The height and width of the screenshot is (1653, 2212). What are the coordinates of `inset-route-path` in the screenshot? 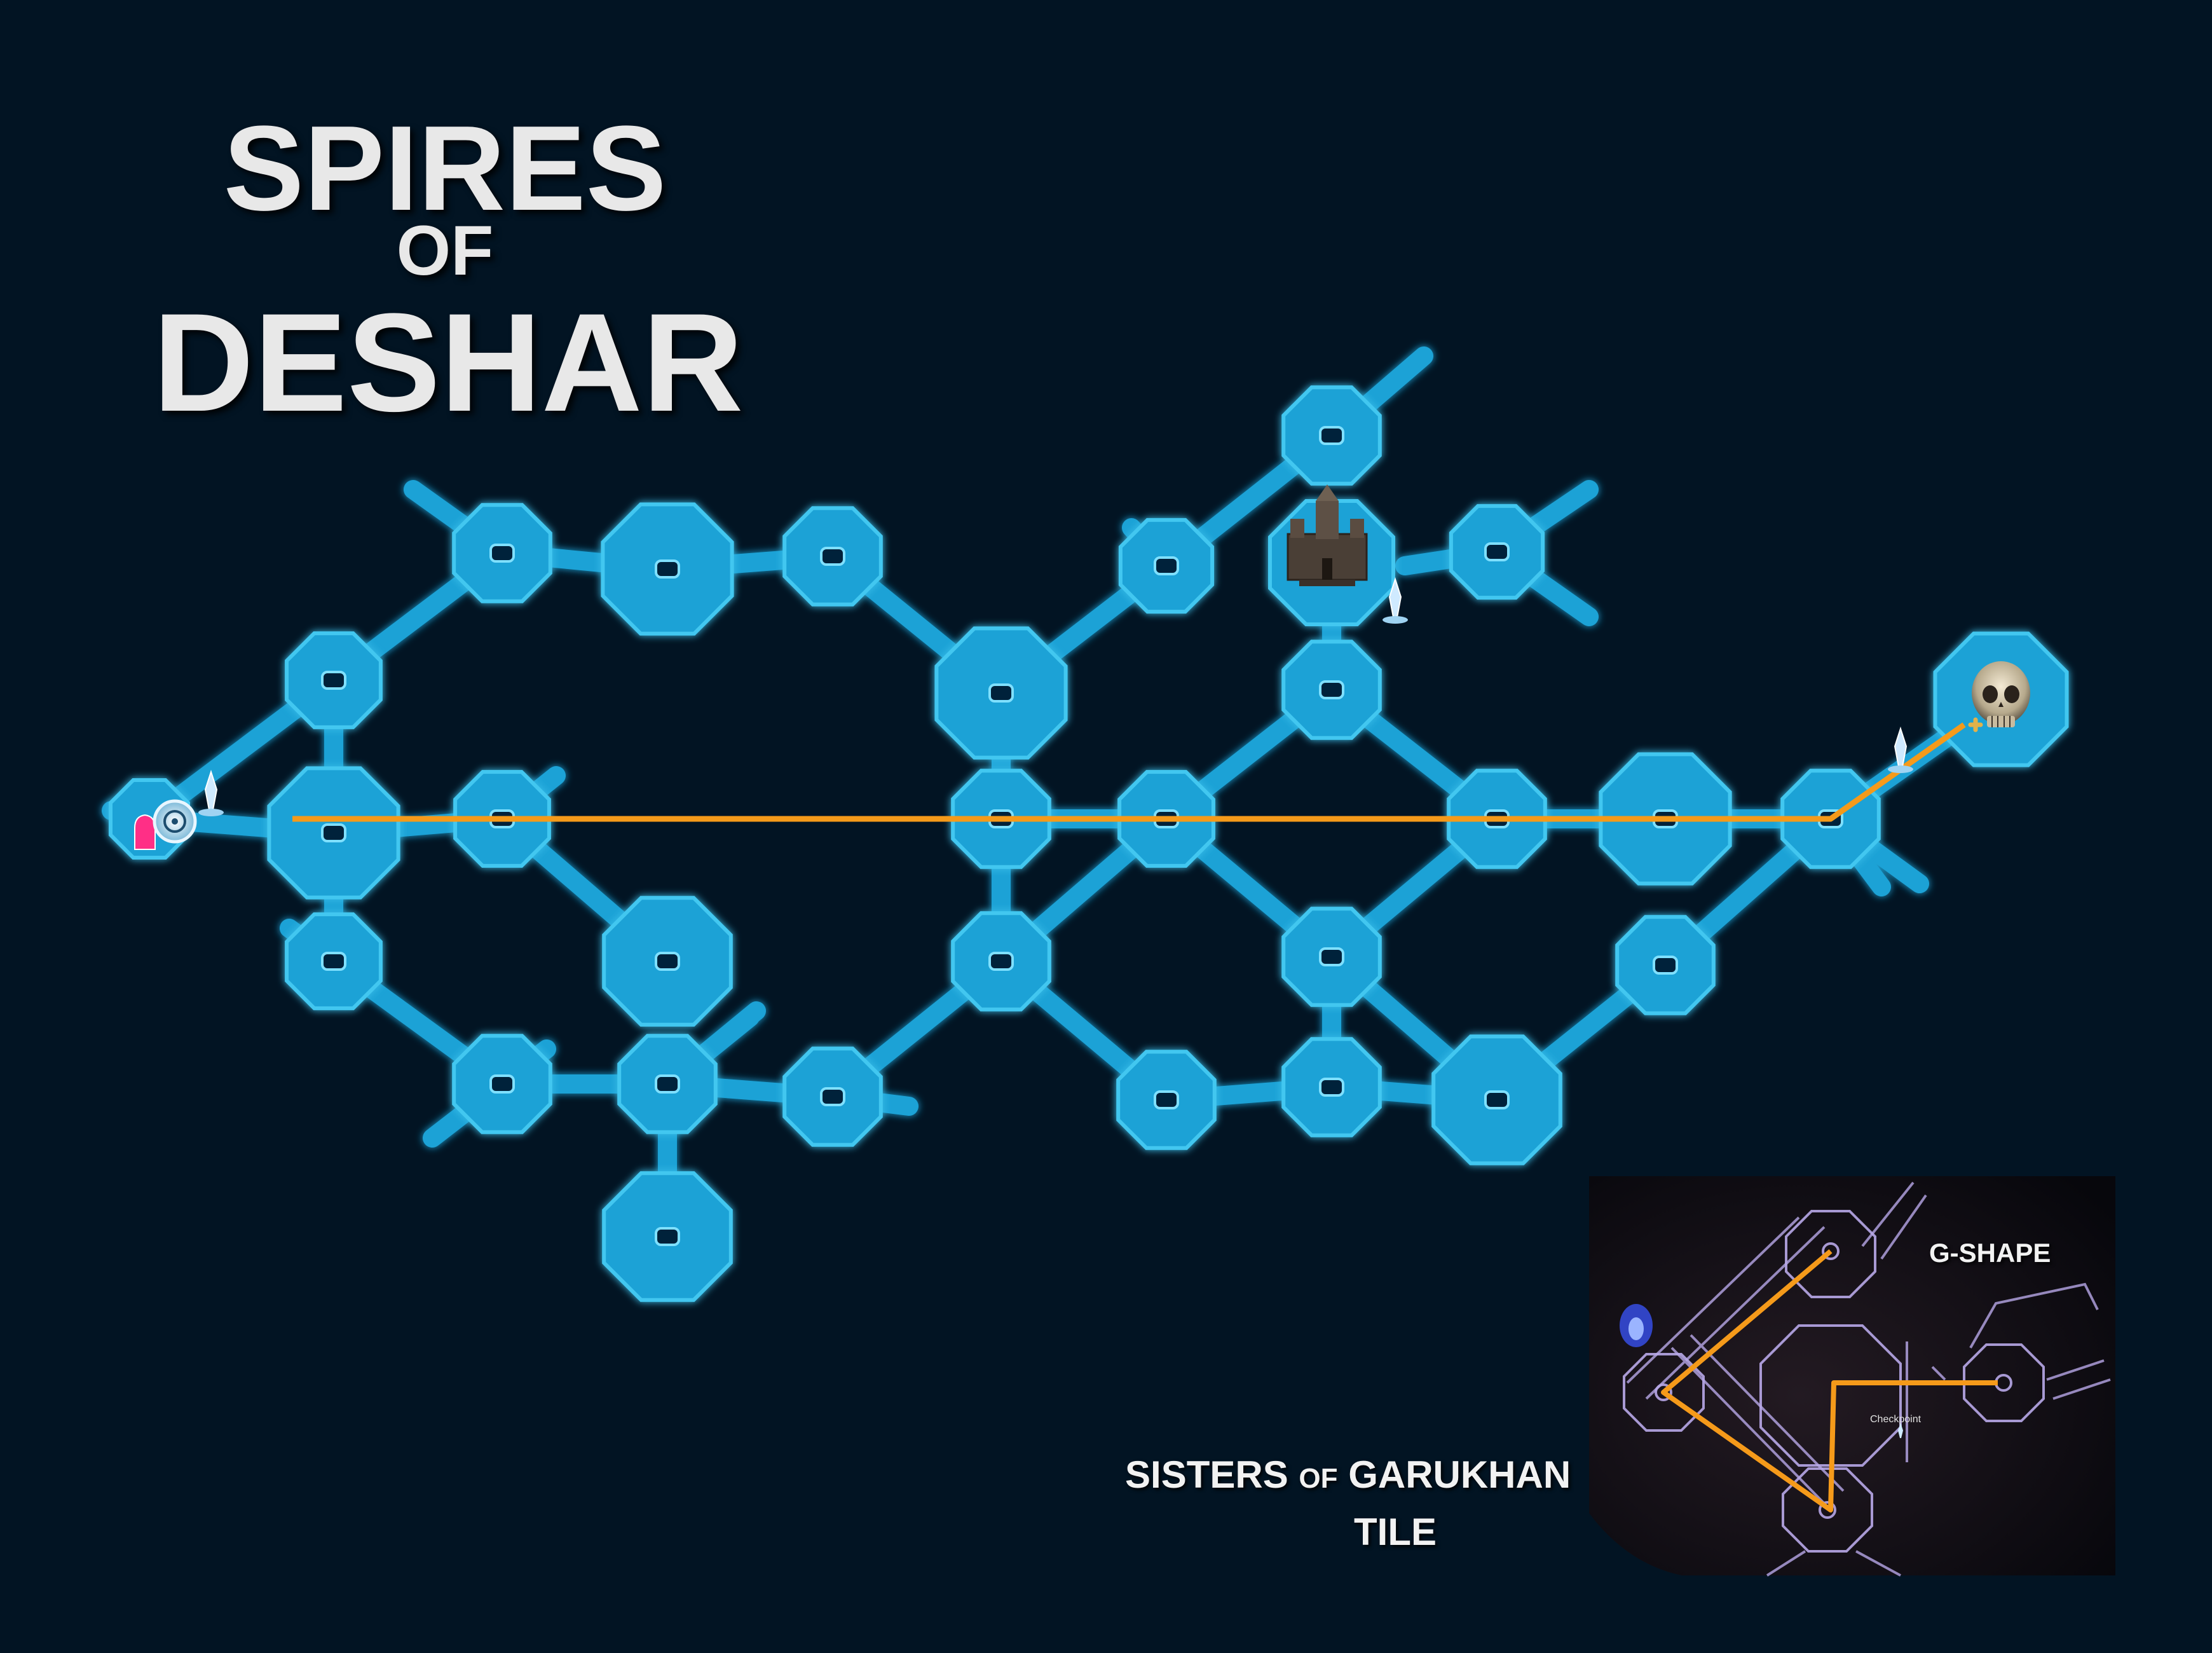 It's located at (1829, 1380).